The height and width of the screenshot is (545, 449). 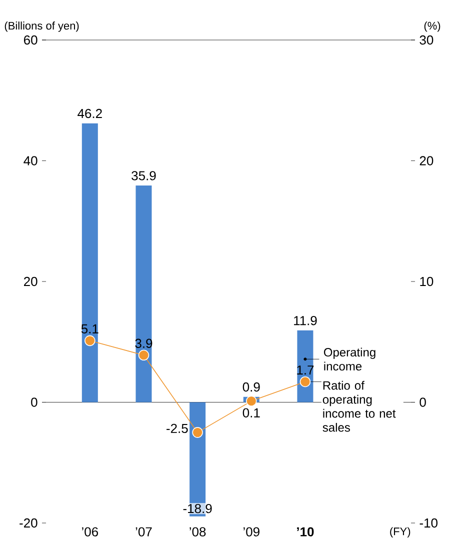 What do you see at coordinates (251, 413) in the screenshot?
I see `data-label: 0.1` at bounding box center [251, 413].